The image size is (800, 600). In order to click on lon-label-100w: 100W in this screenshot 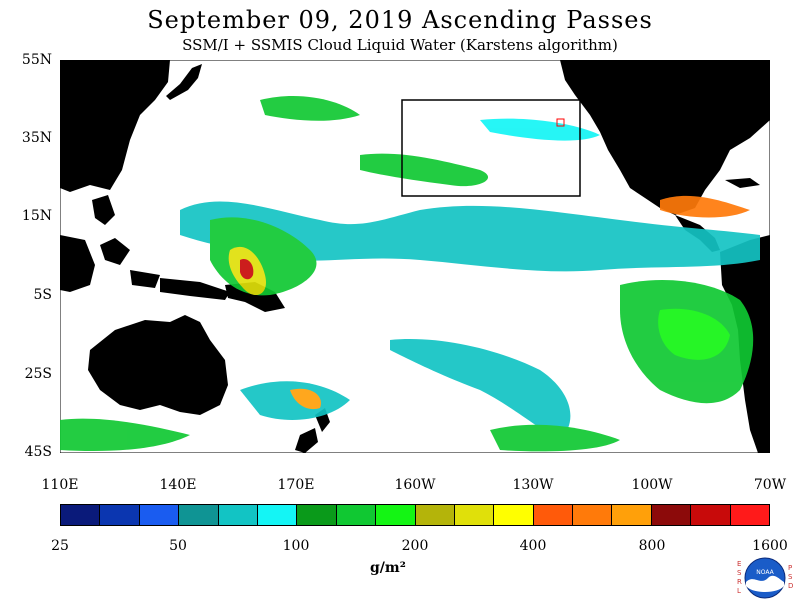, I will do `click(652, 485)`.